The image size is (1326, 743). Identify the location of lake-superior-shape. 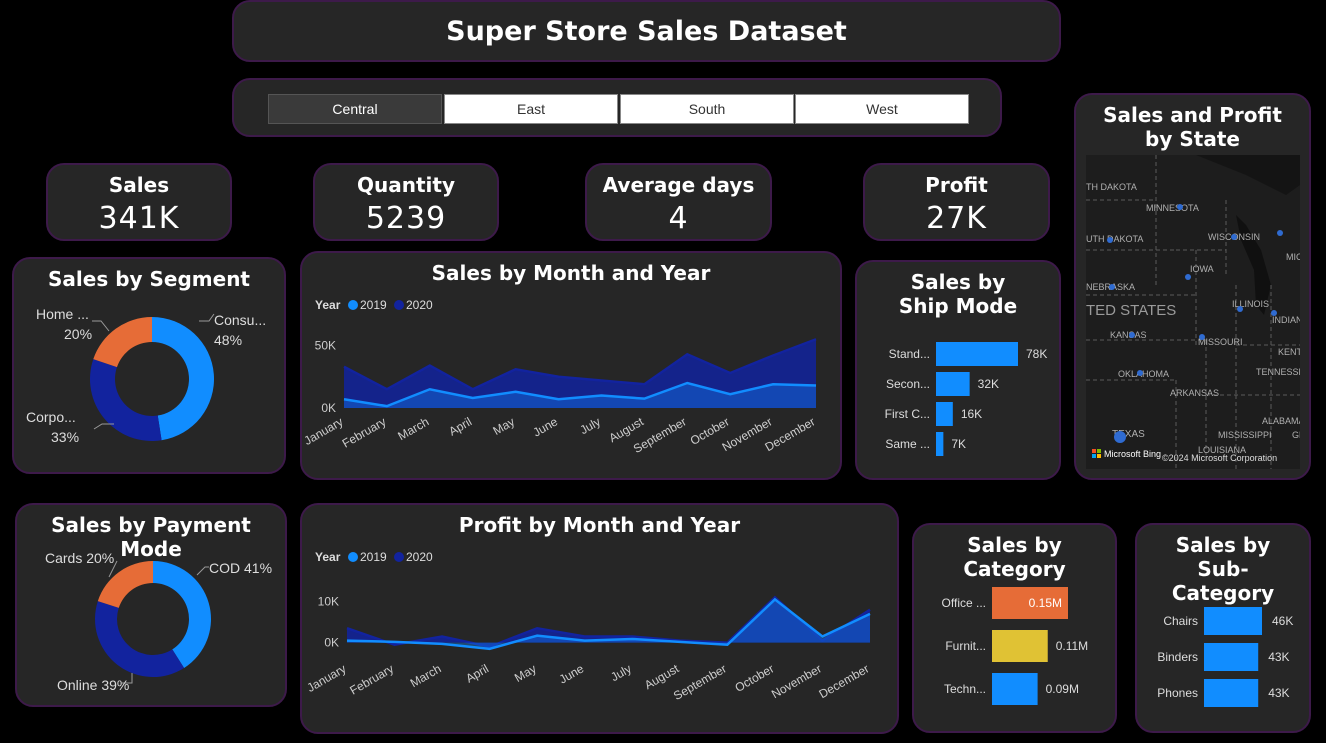
(1248, 175).